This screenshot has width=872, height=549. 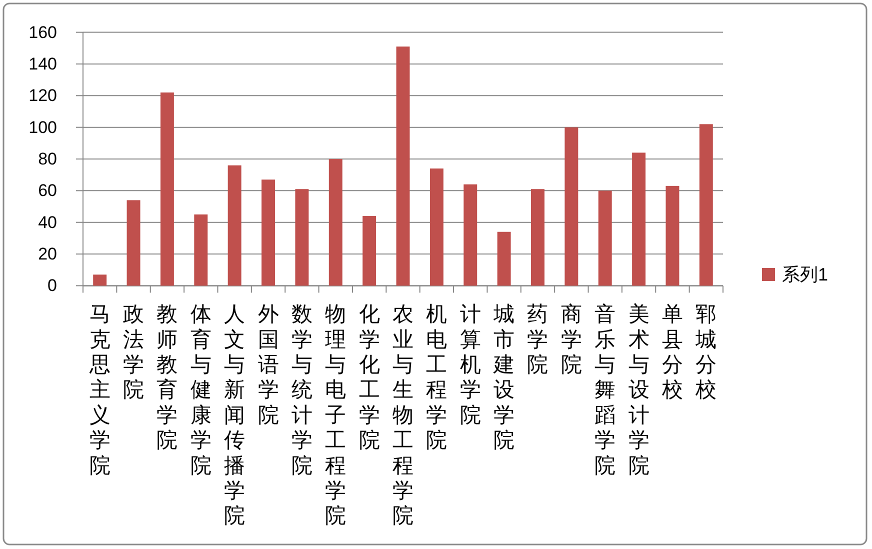 What do you see at coordinates (805, 274) in the screenshot?
I see `legend-label: 系列1` at bounding box center [805, 274].